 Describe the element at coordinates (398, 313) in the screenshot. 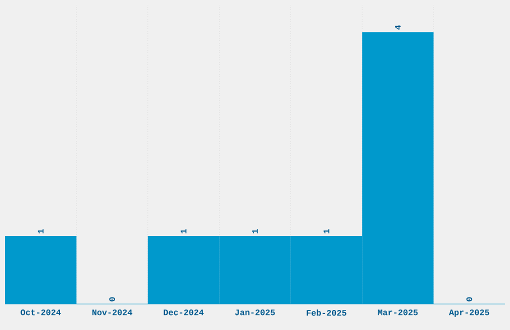

I see `x-tick-label: Mar-2025` at that location.